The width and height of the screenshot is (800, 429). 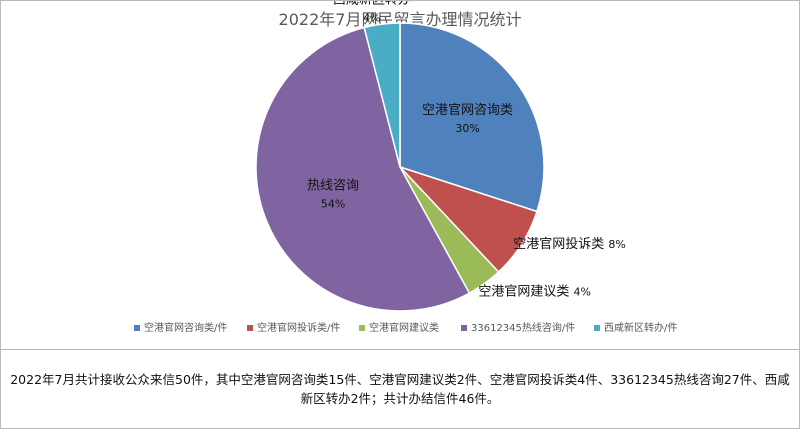 I want to click on slice-label-5: 西咸新区转办, so click(x=372, y=4).